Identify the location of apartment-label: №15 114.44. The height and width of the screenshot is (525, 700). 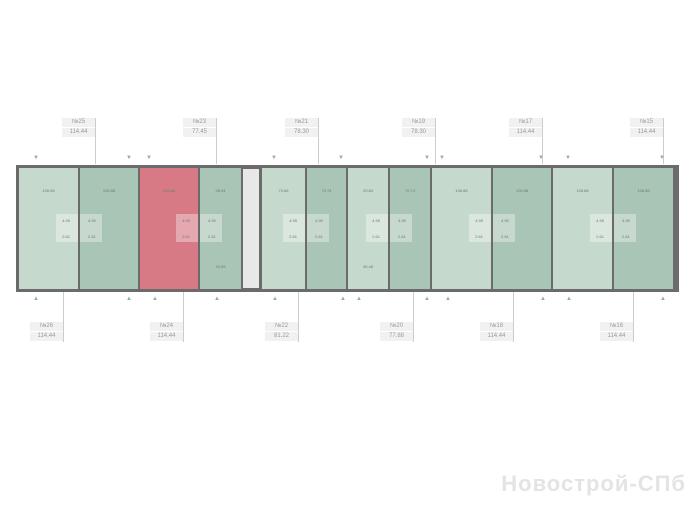
(646, 128).